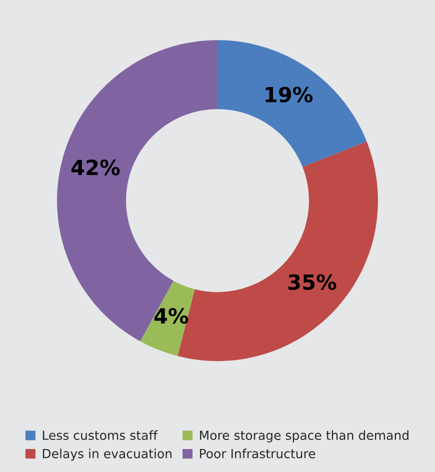 The image size is (435, 472). Describe the element at coordinates (100, 435) in the screenshot. I see `legend-label: Less customs staff` at that location.